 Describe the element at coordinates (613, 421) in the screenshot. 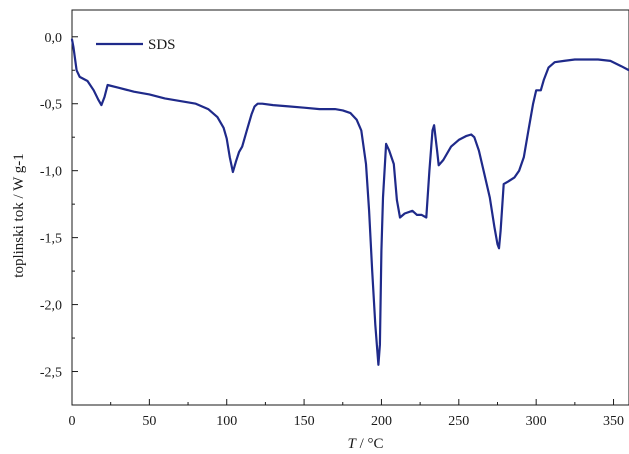

I see `x-tick-label: 350` at that location.